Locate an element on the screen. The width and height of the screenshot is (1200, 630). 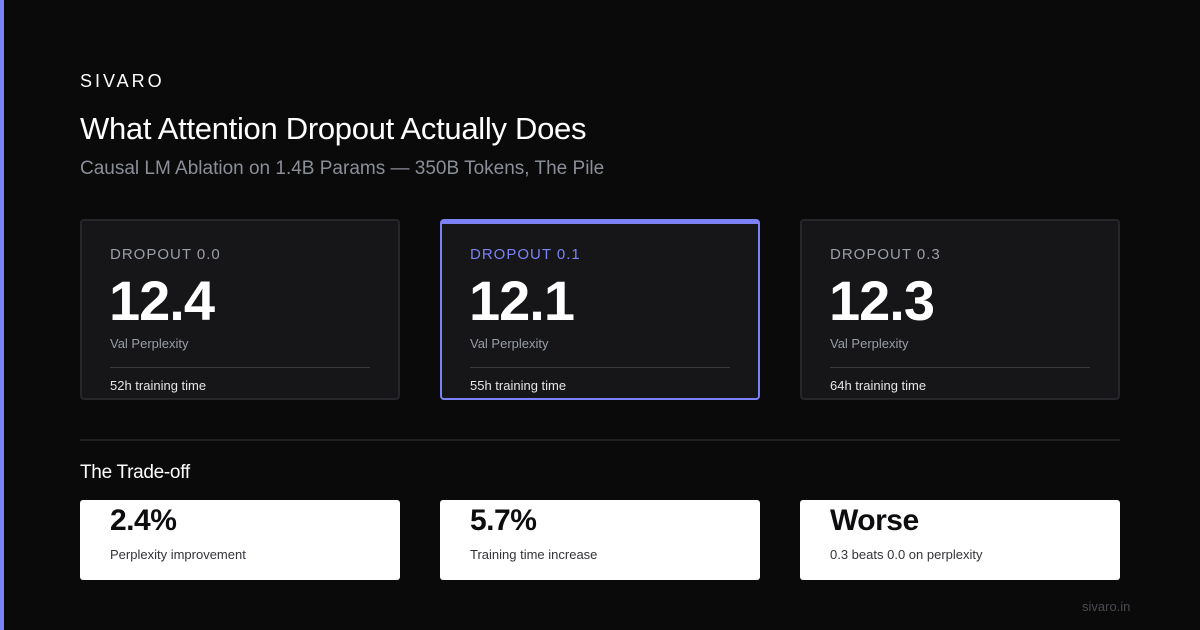
stat-worse: Worse 0.3 beats 0.0 on perplexity is located at coordinates (960, 540).